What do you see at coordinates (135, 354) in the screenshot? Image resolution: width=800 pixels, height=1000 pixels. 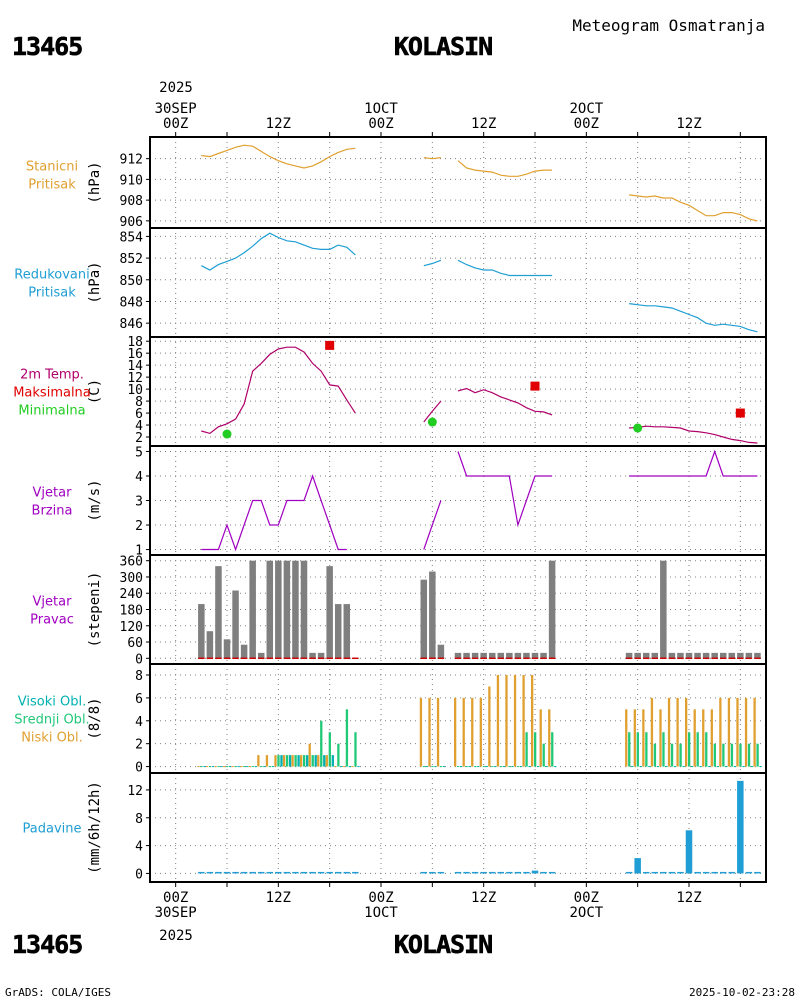 I see `y-tick-label: 16` at bounding box center [135, 354].